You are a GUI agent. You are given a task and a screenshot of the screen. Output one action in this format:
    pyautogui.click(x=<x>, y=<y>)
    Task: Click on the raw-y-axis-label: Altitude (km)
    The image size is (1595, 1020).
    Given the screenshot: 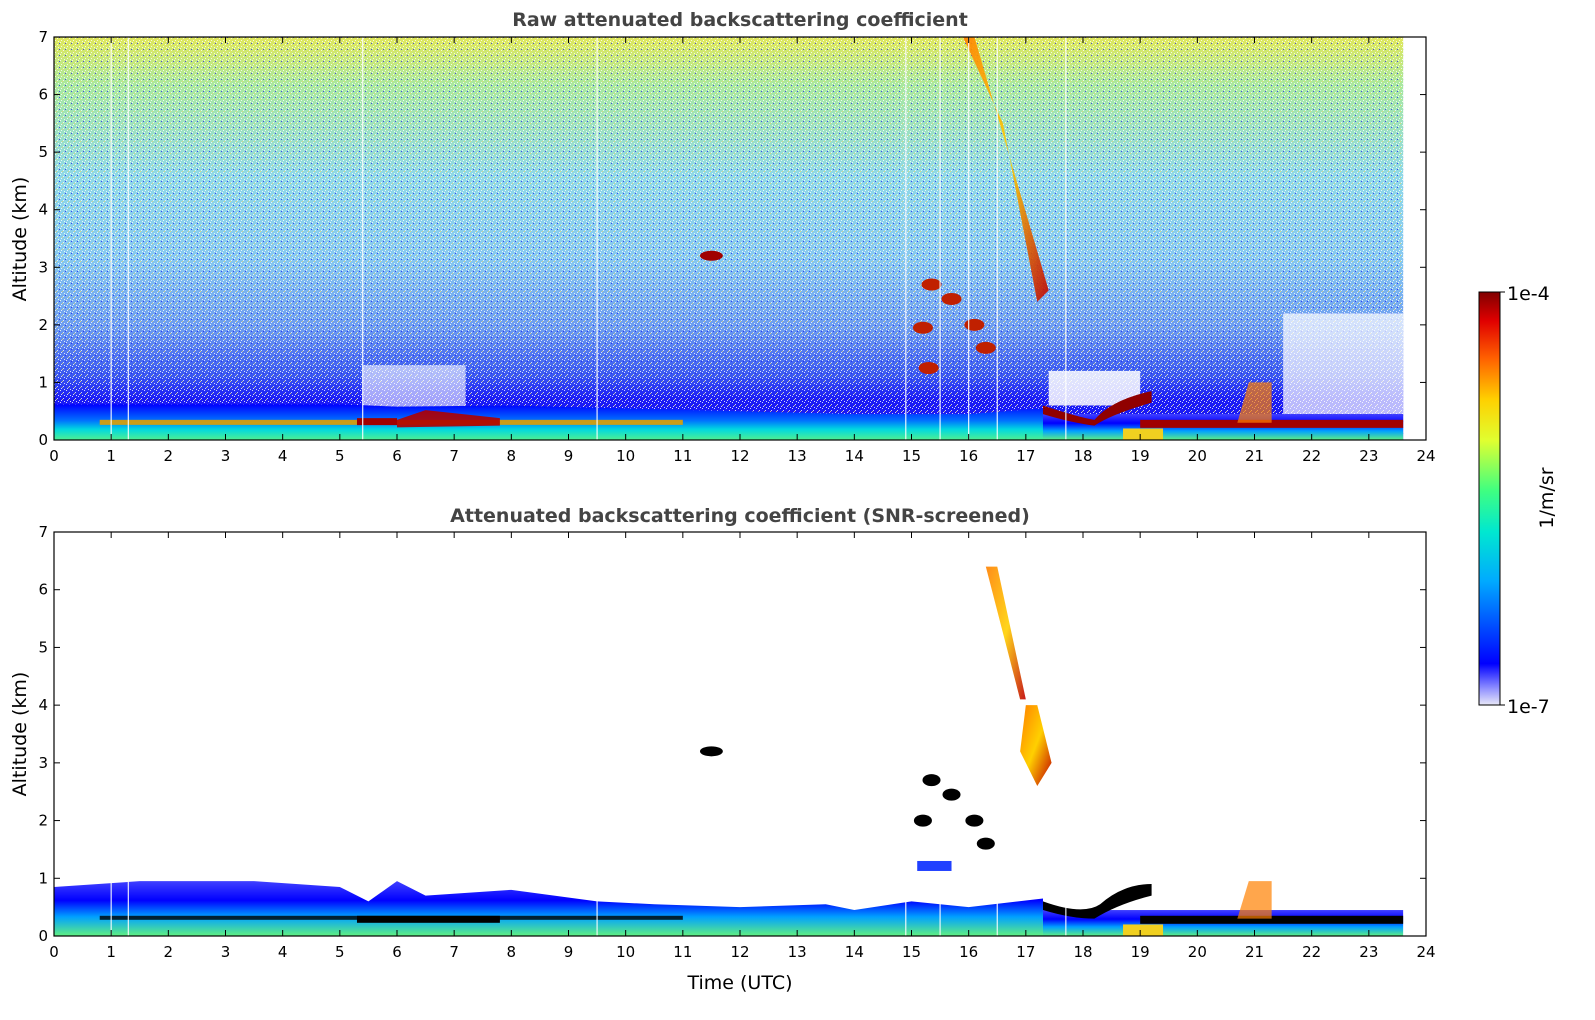 What is the action you would take?
    pyautogui.click(x=20, y=239)
    